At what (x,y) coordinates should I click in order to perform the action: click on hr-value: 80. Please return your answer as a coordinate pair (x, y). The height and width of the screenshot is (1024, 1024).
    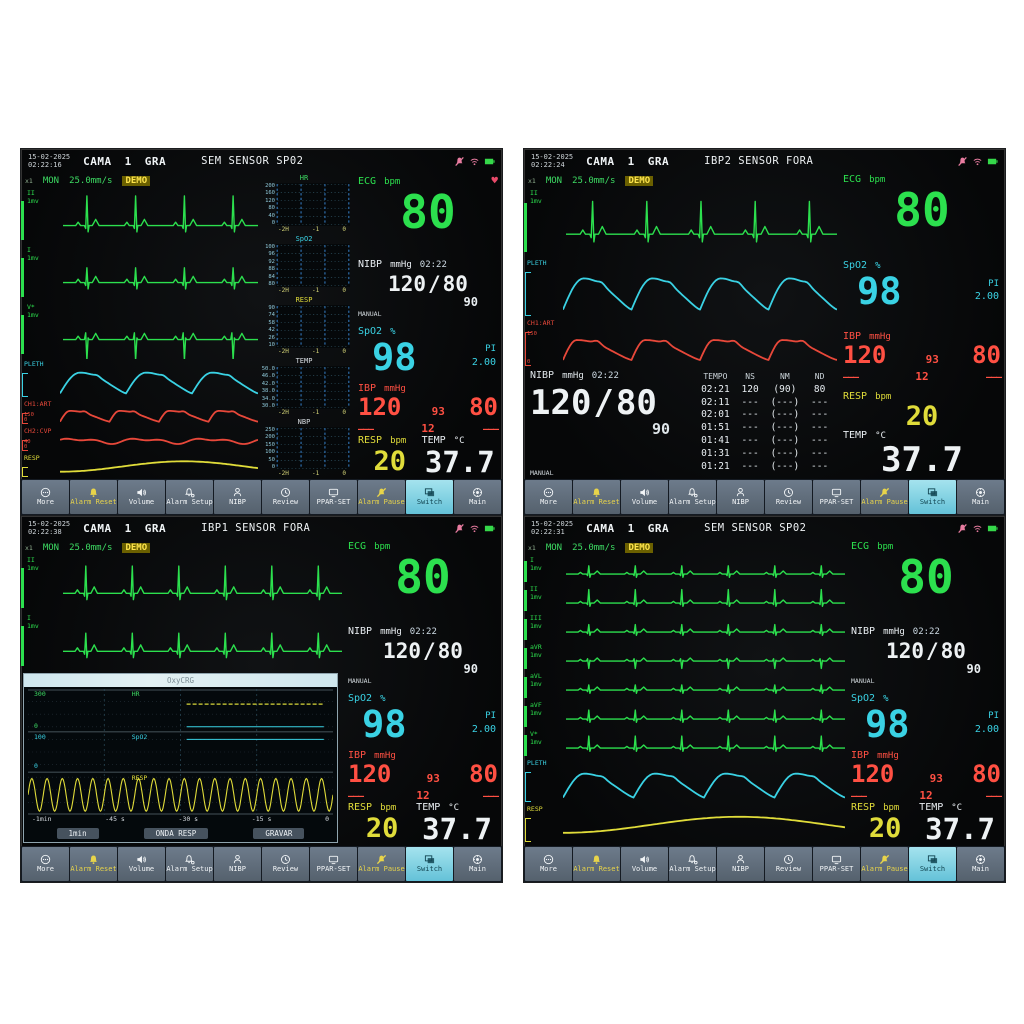
    Looking at the image, I should click on (423, 577).